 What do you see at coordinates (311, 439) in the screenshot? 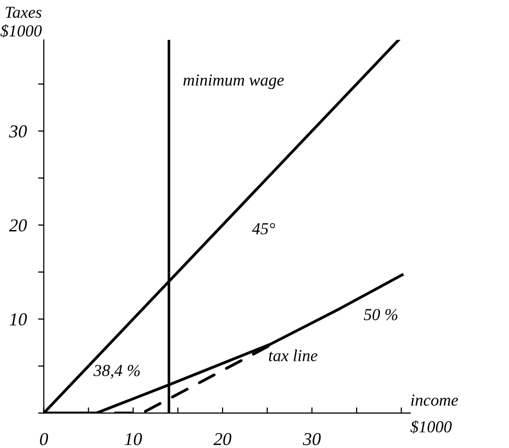
I see `x-tick-label: 30` at bounding box center [311, 439].